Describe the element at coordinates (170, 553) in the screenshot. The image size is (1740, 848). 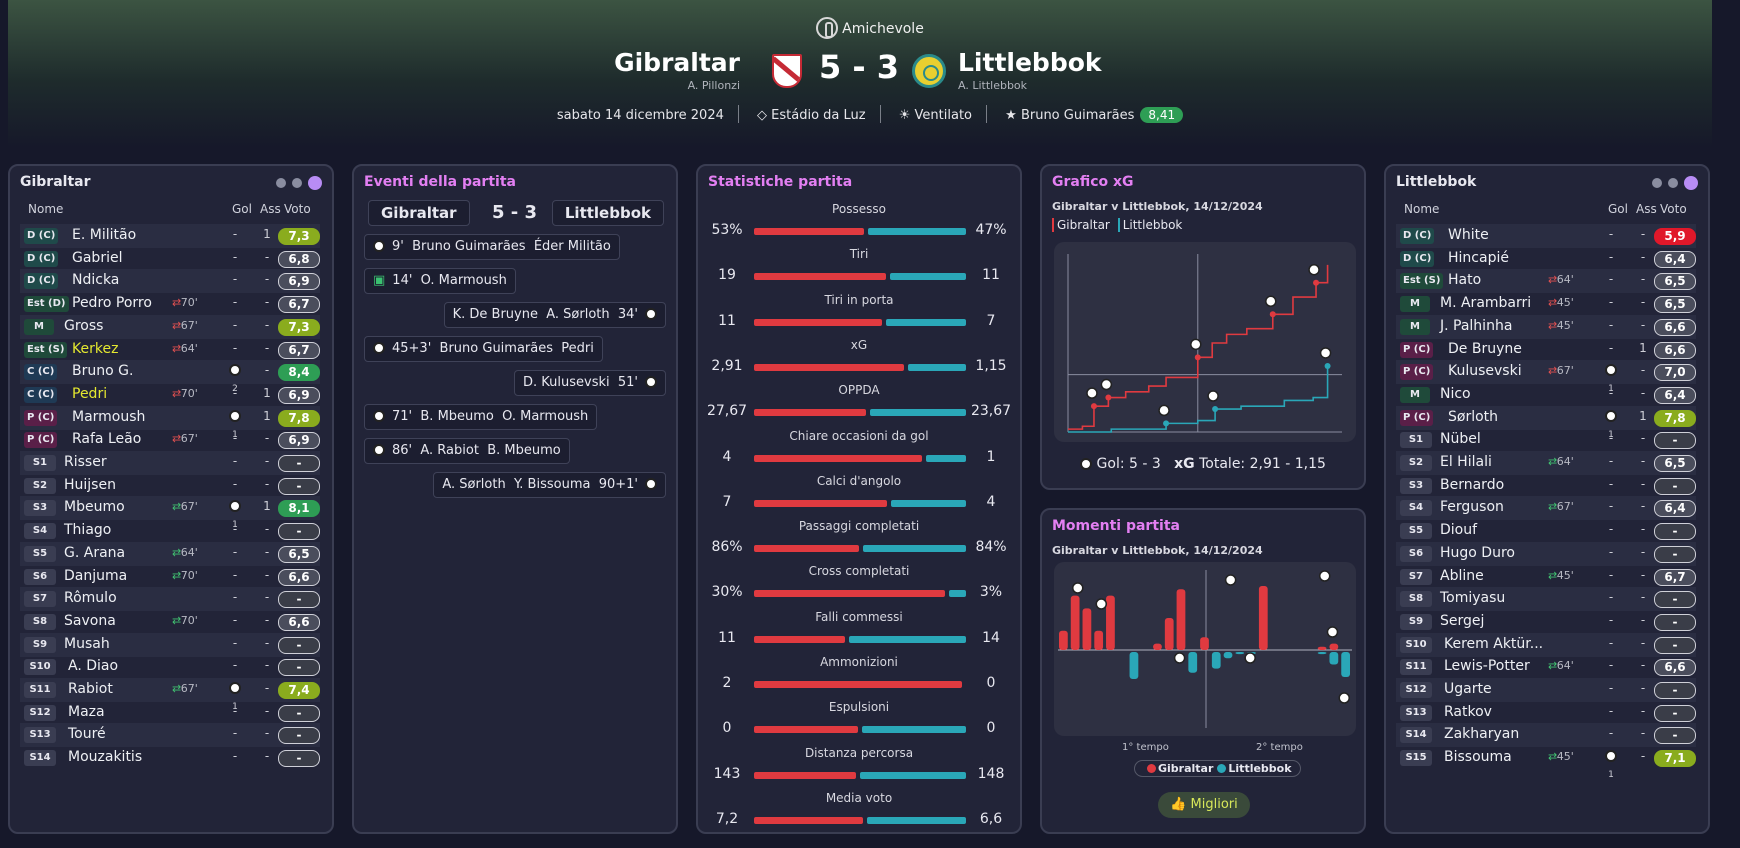
I see `player-row: S5 G. Arana ⇄ 64' - -6,5` at that location.